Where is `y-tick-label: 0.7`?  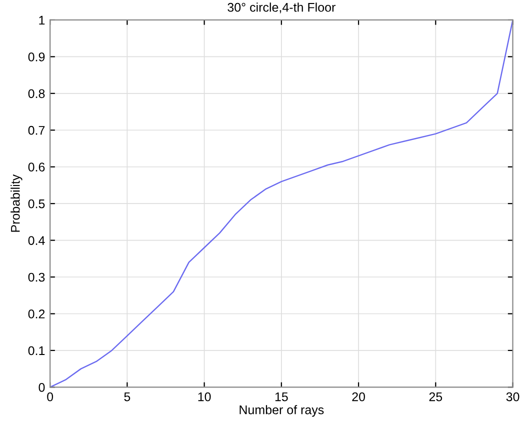 y-tick-label: 0.7 is located at coordinates (36, 130).